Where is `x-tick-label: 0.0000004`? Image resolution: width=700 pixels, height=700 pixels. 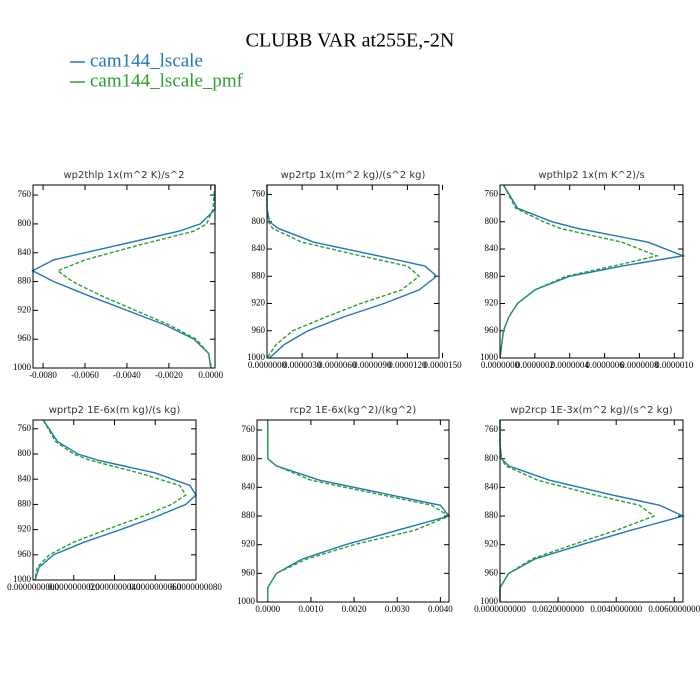 x-tick-label: 0.0000004 is located at coordinates (570, 365).